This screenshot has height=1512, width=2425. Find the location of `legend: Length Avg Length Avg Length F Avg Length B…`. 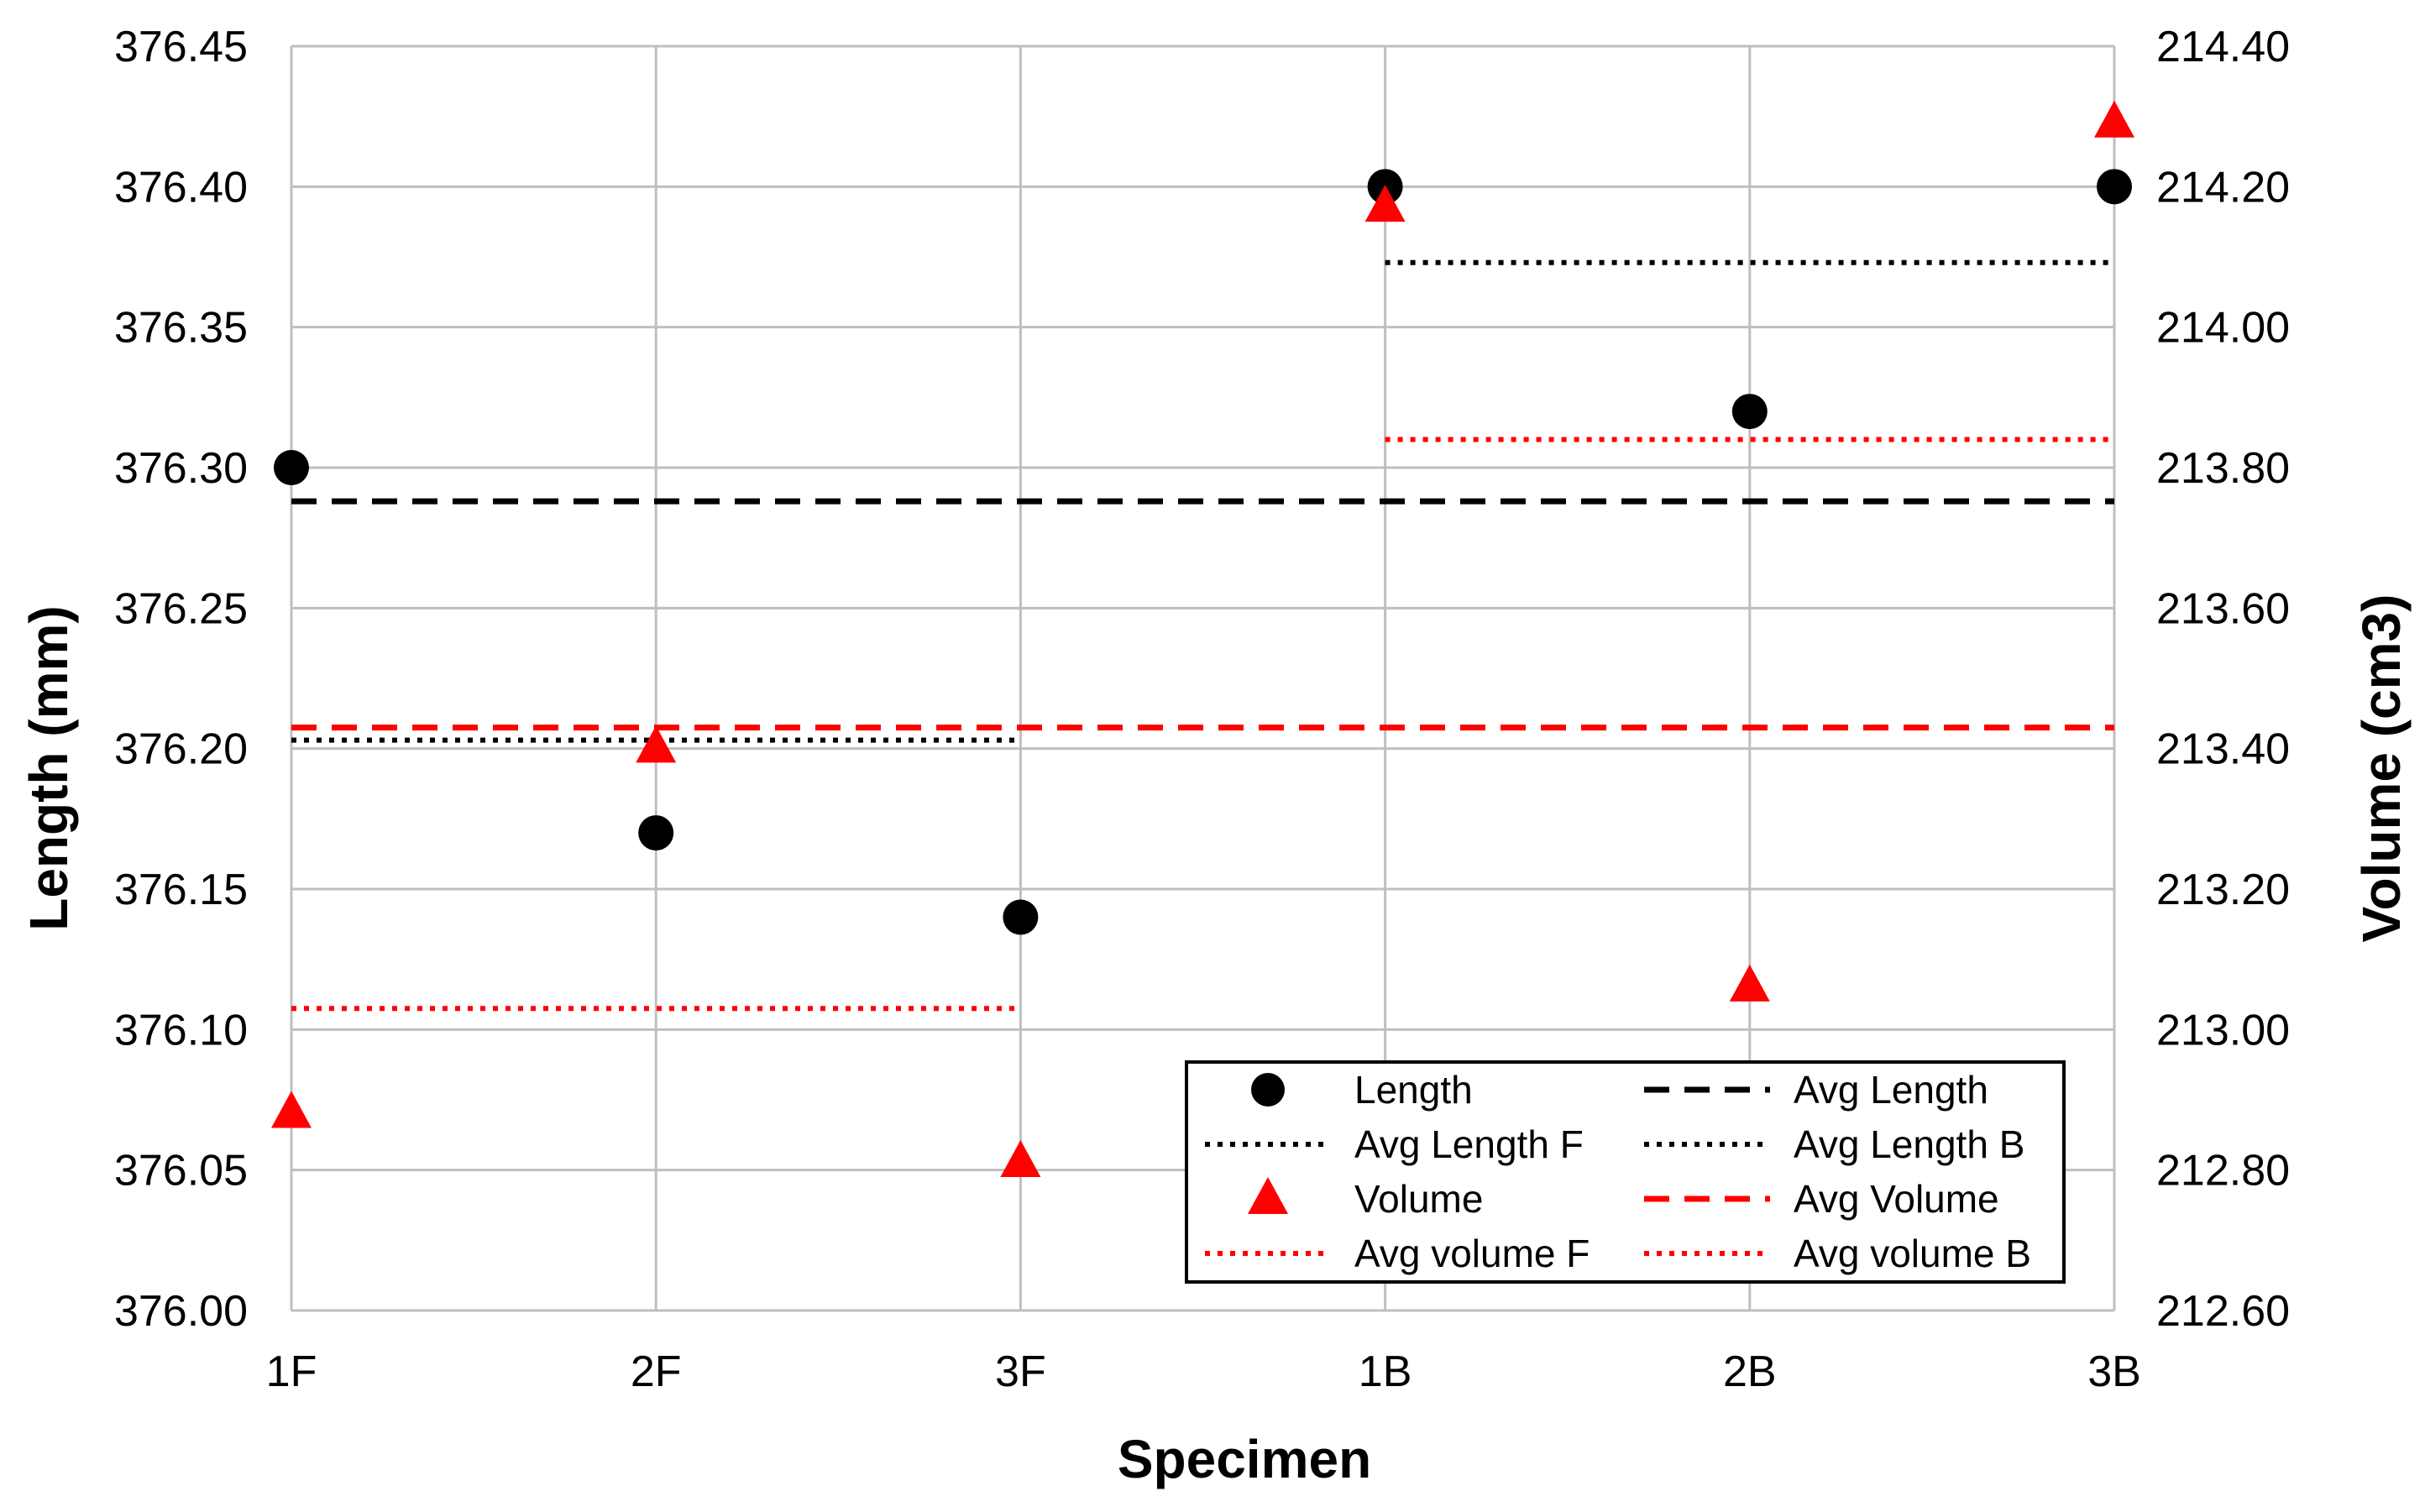

legend: Length Avg Length Avg Length F Avg Length B… is located at coordinates (1625, 1172).